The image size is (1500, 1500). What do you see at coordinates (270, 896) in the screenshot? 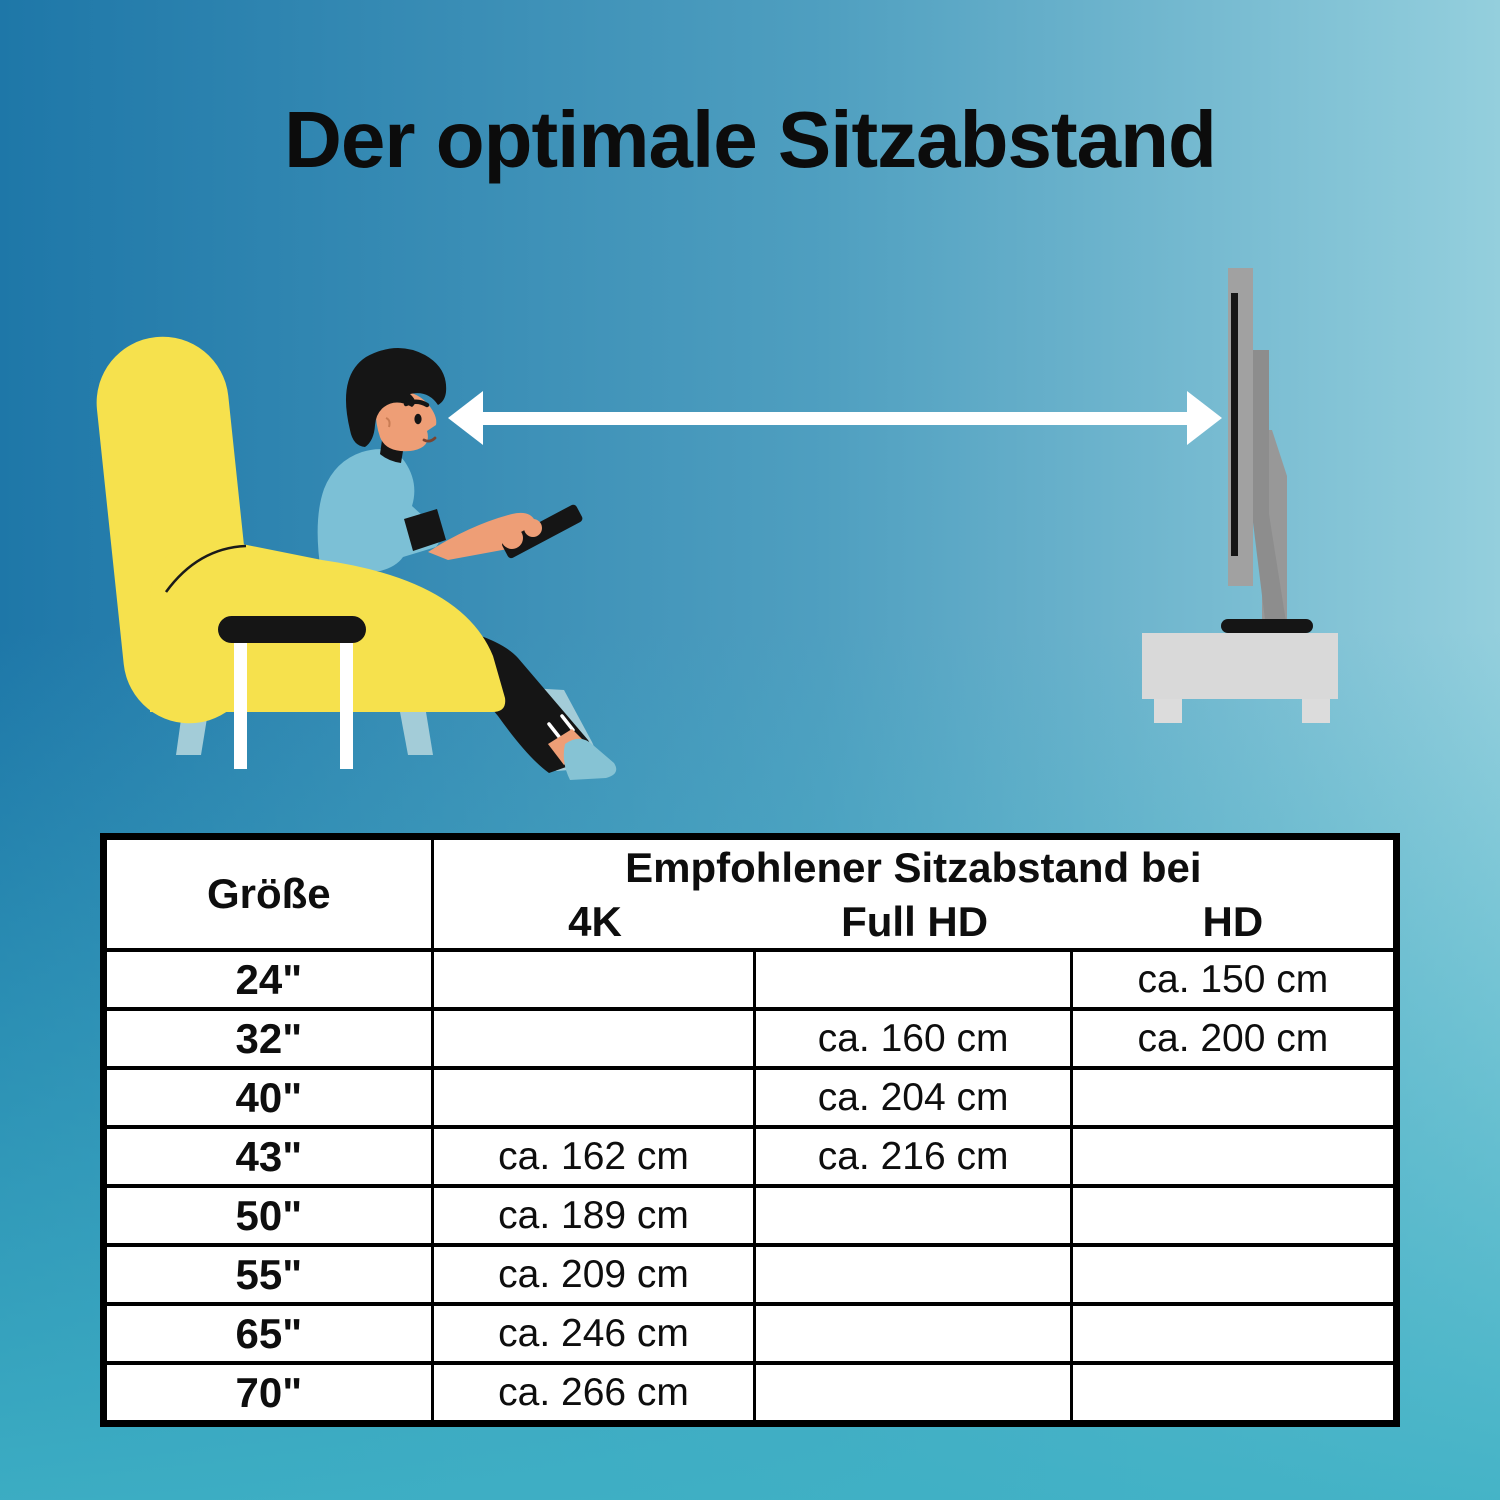
I see `size-column-header: Größe` at bounding box center [270, 896].